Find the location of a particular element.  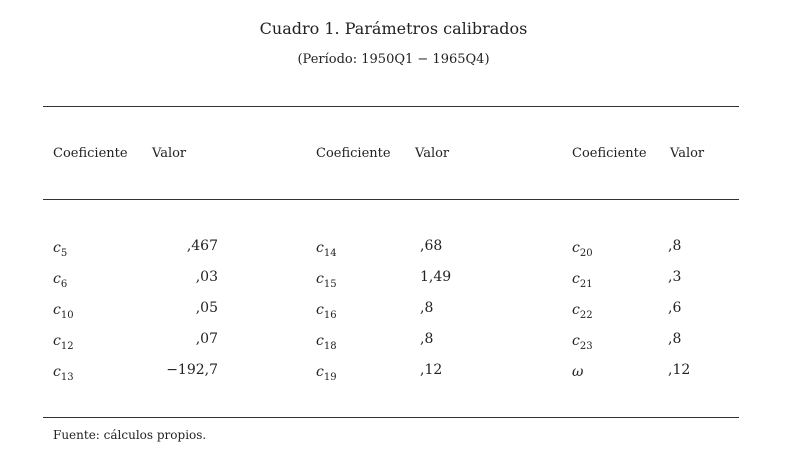

bottom-rule is located at coordinates (391, 417).